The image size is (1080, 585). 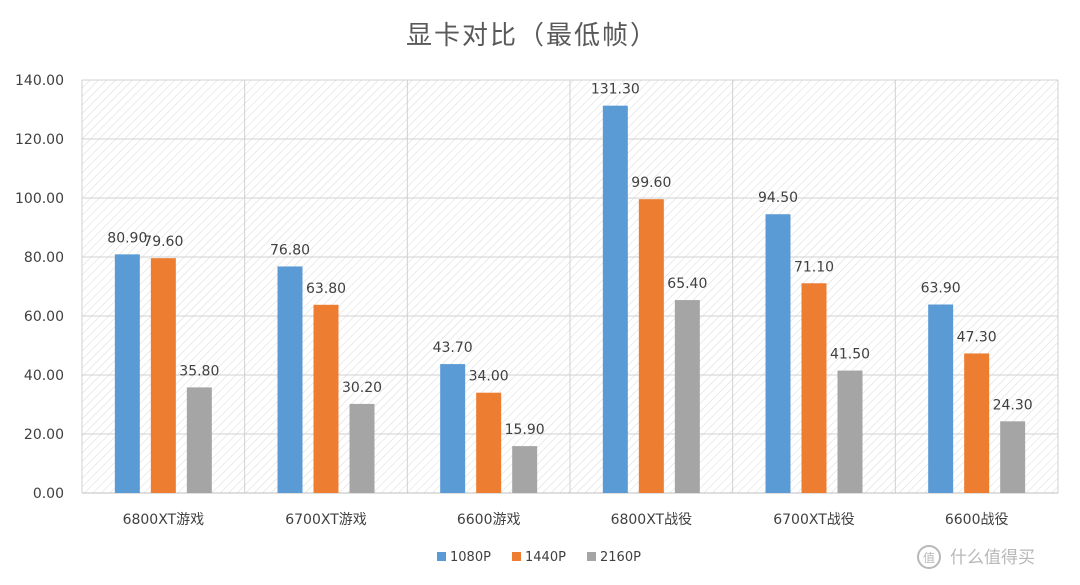 What do you see at coordinates (362, 388) in the screenshot?
I see `data-label: 30.20` at bounding box center [362, 388].